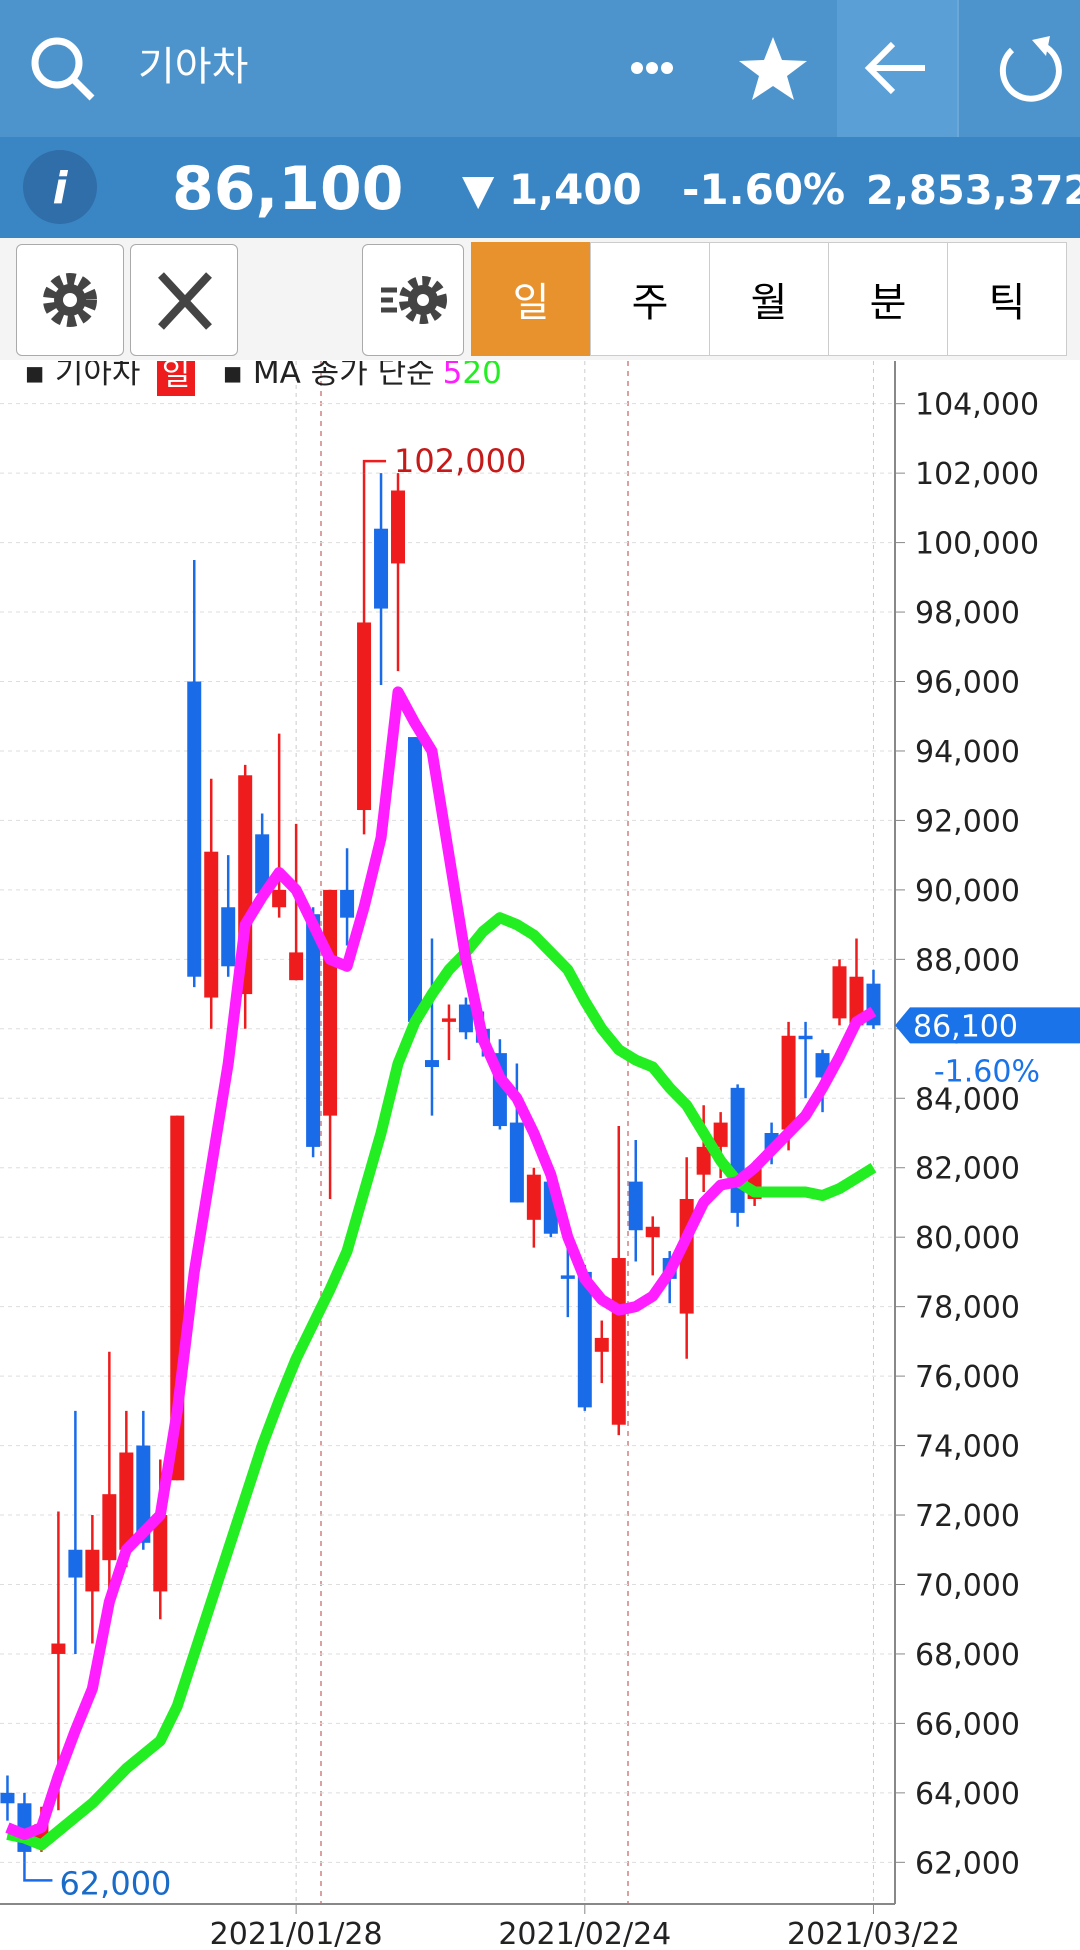  Describe the element at coordinates (193, 67) in the screenshot. I see `stock-title: 기아차` at that location.